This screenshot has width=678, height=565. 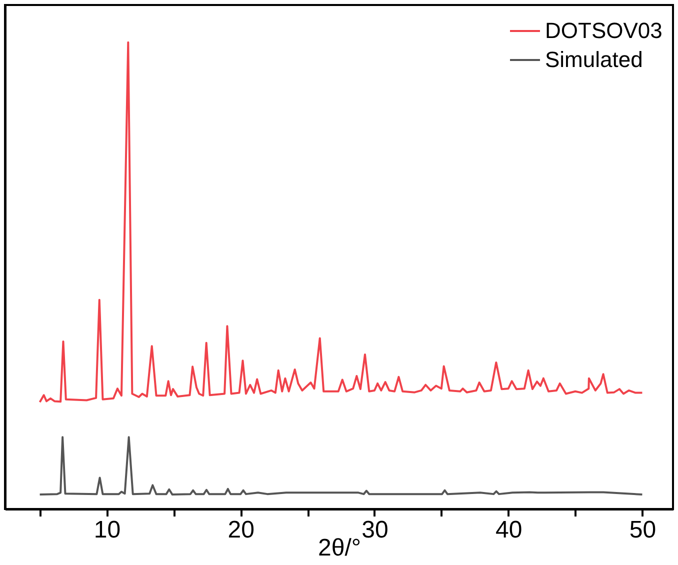 What do you see at coordinates (508, 530) in the screenshot?
I see `x-tick-label: 40` at bounding box center [508, 530].